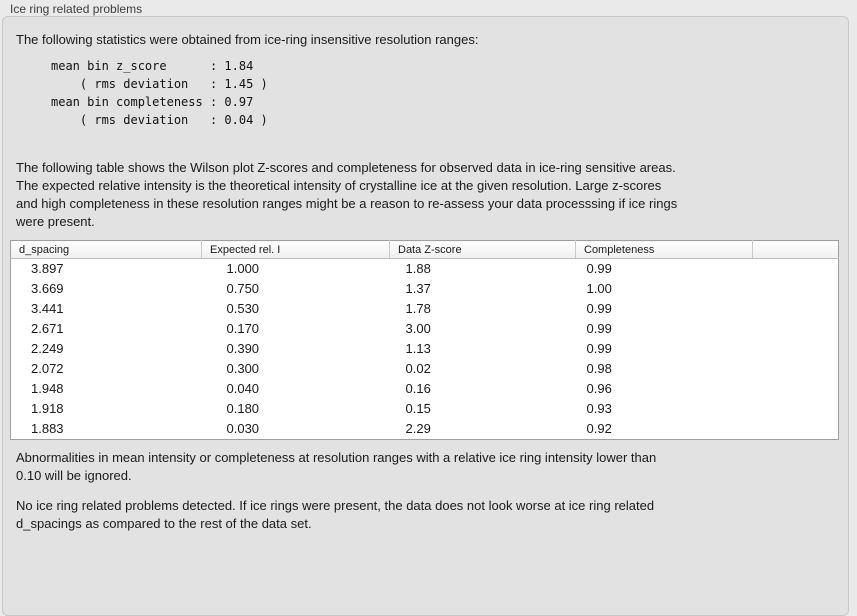 The height and width of the screenshot is (616, 857). I want to click on table-cell: 0.390, so click(243, 348).